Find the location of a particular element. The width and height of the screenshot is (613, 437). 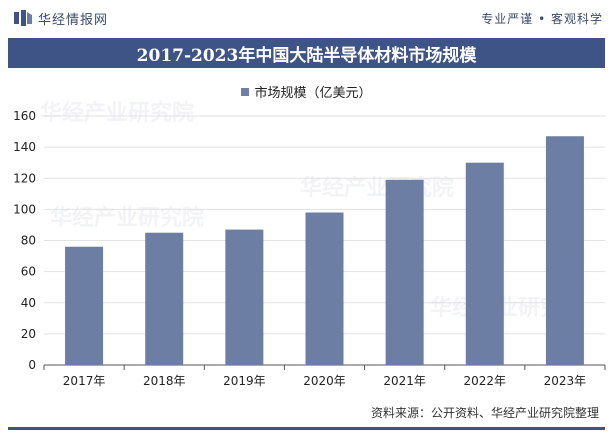

y-tick-label: 100 is located at coordinates (24, 209).